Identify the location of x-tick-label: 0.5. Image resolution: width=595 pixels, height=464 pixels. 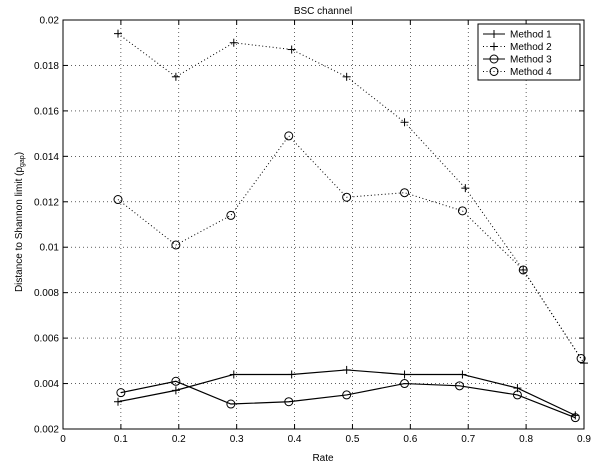
(352, 439).